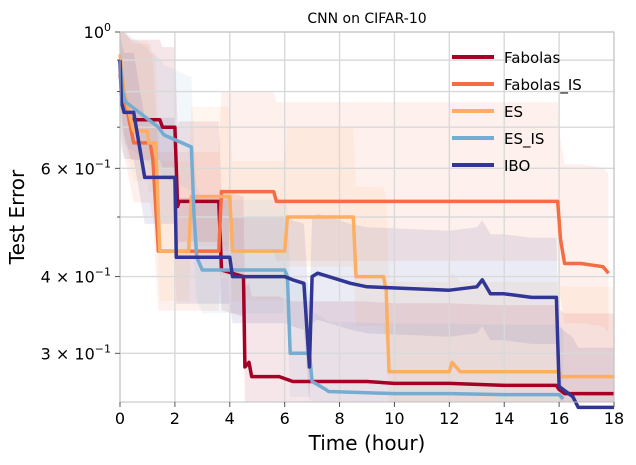 The width and height of the screenshot is (636, 465). Describe the element at coordinates (524, 139) in the screenshot. I see `legend-label: ES_IS` at that location.